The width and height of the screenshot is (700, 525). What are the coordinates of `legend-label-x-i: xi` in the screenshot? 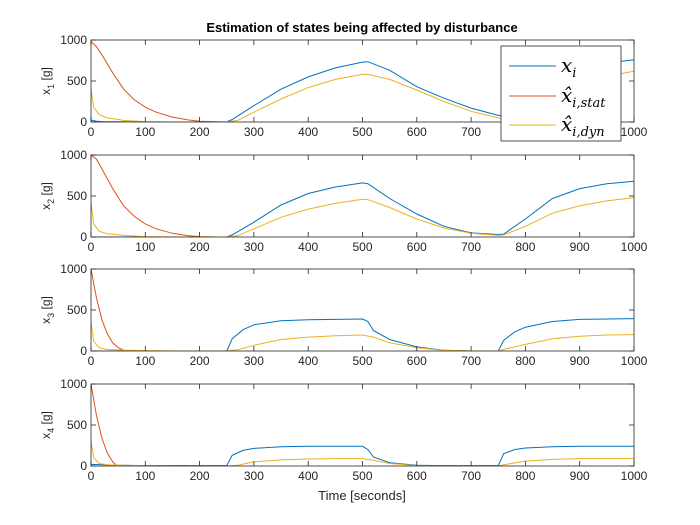 It's located at (568, 67).